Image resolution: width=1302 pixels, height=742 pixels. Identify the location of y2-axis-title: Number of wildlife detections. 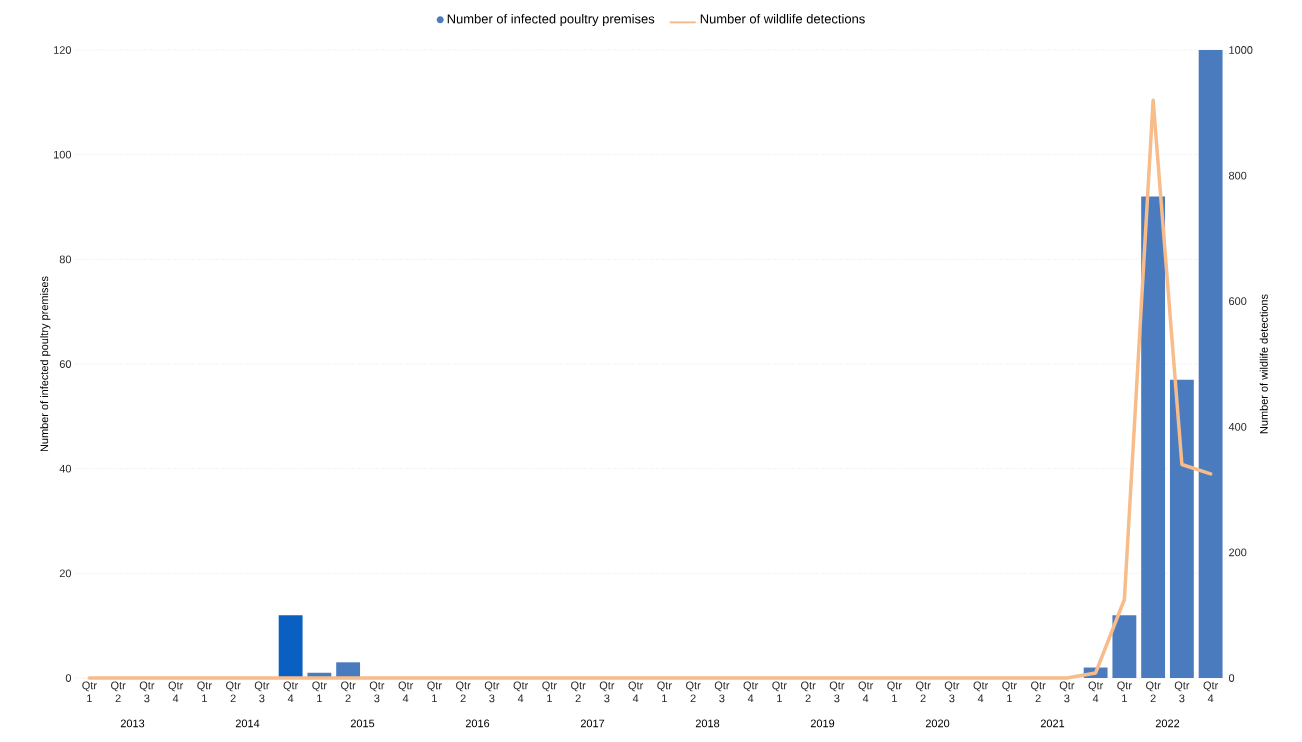
(1263, 364).